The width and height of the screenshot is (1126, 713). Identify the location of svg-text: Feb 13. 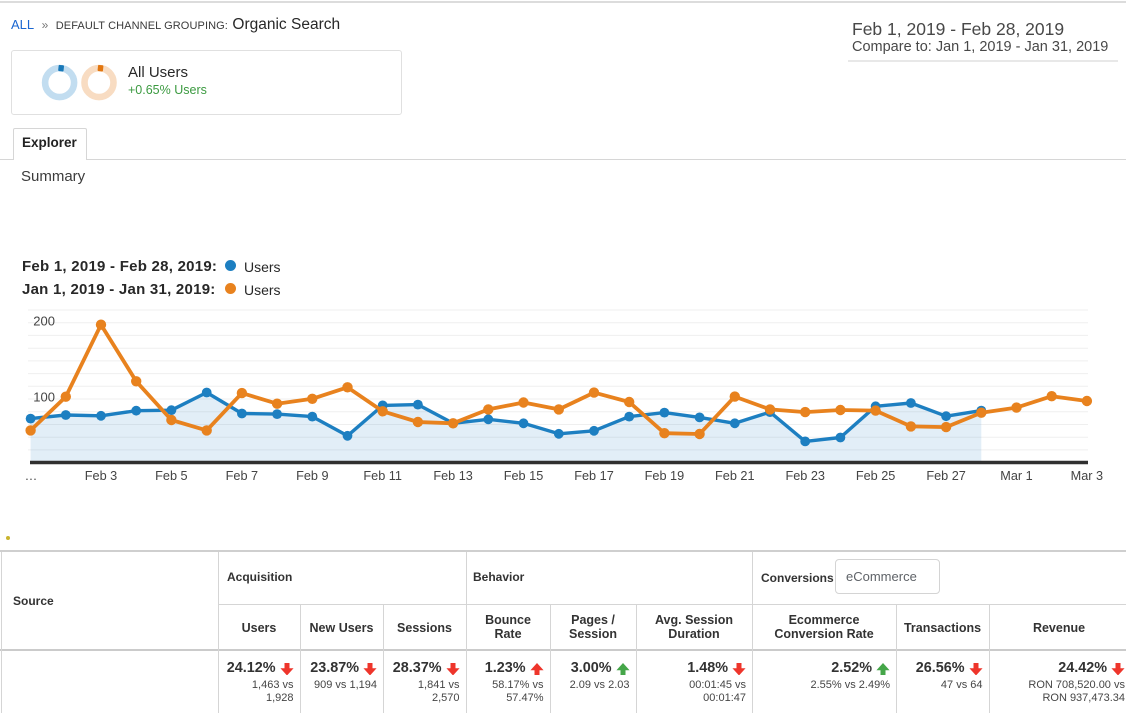
(453, 476).